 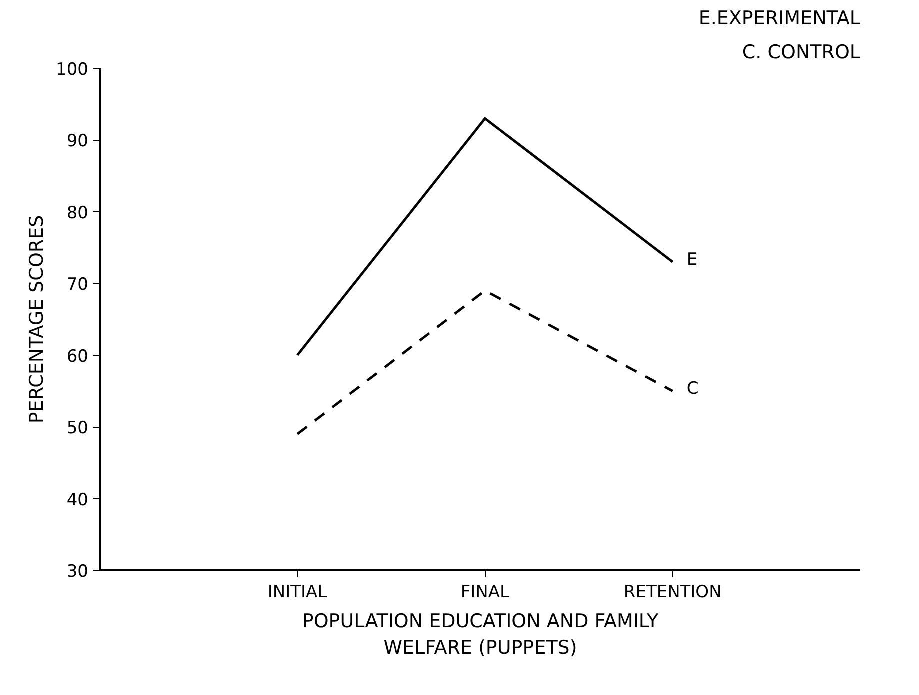 What do you see at coordinates (298, 592) in the screenshot?
I see `x-tick-label: INITIAL` at bounding box center [298, 592].